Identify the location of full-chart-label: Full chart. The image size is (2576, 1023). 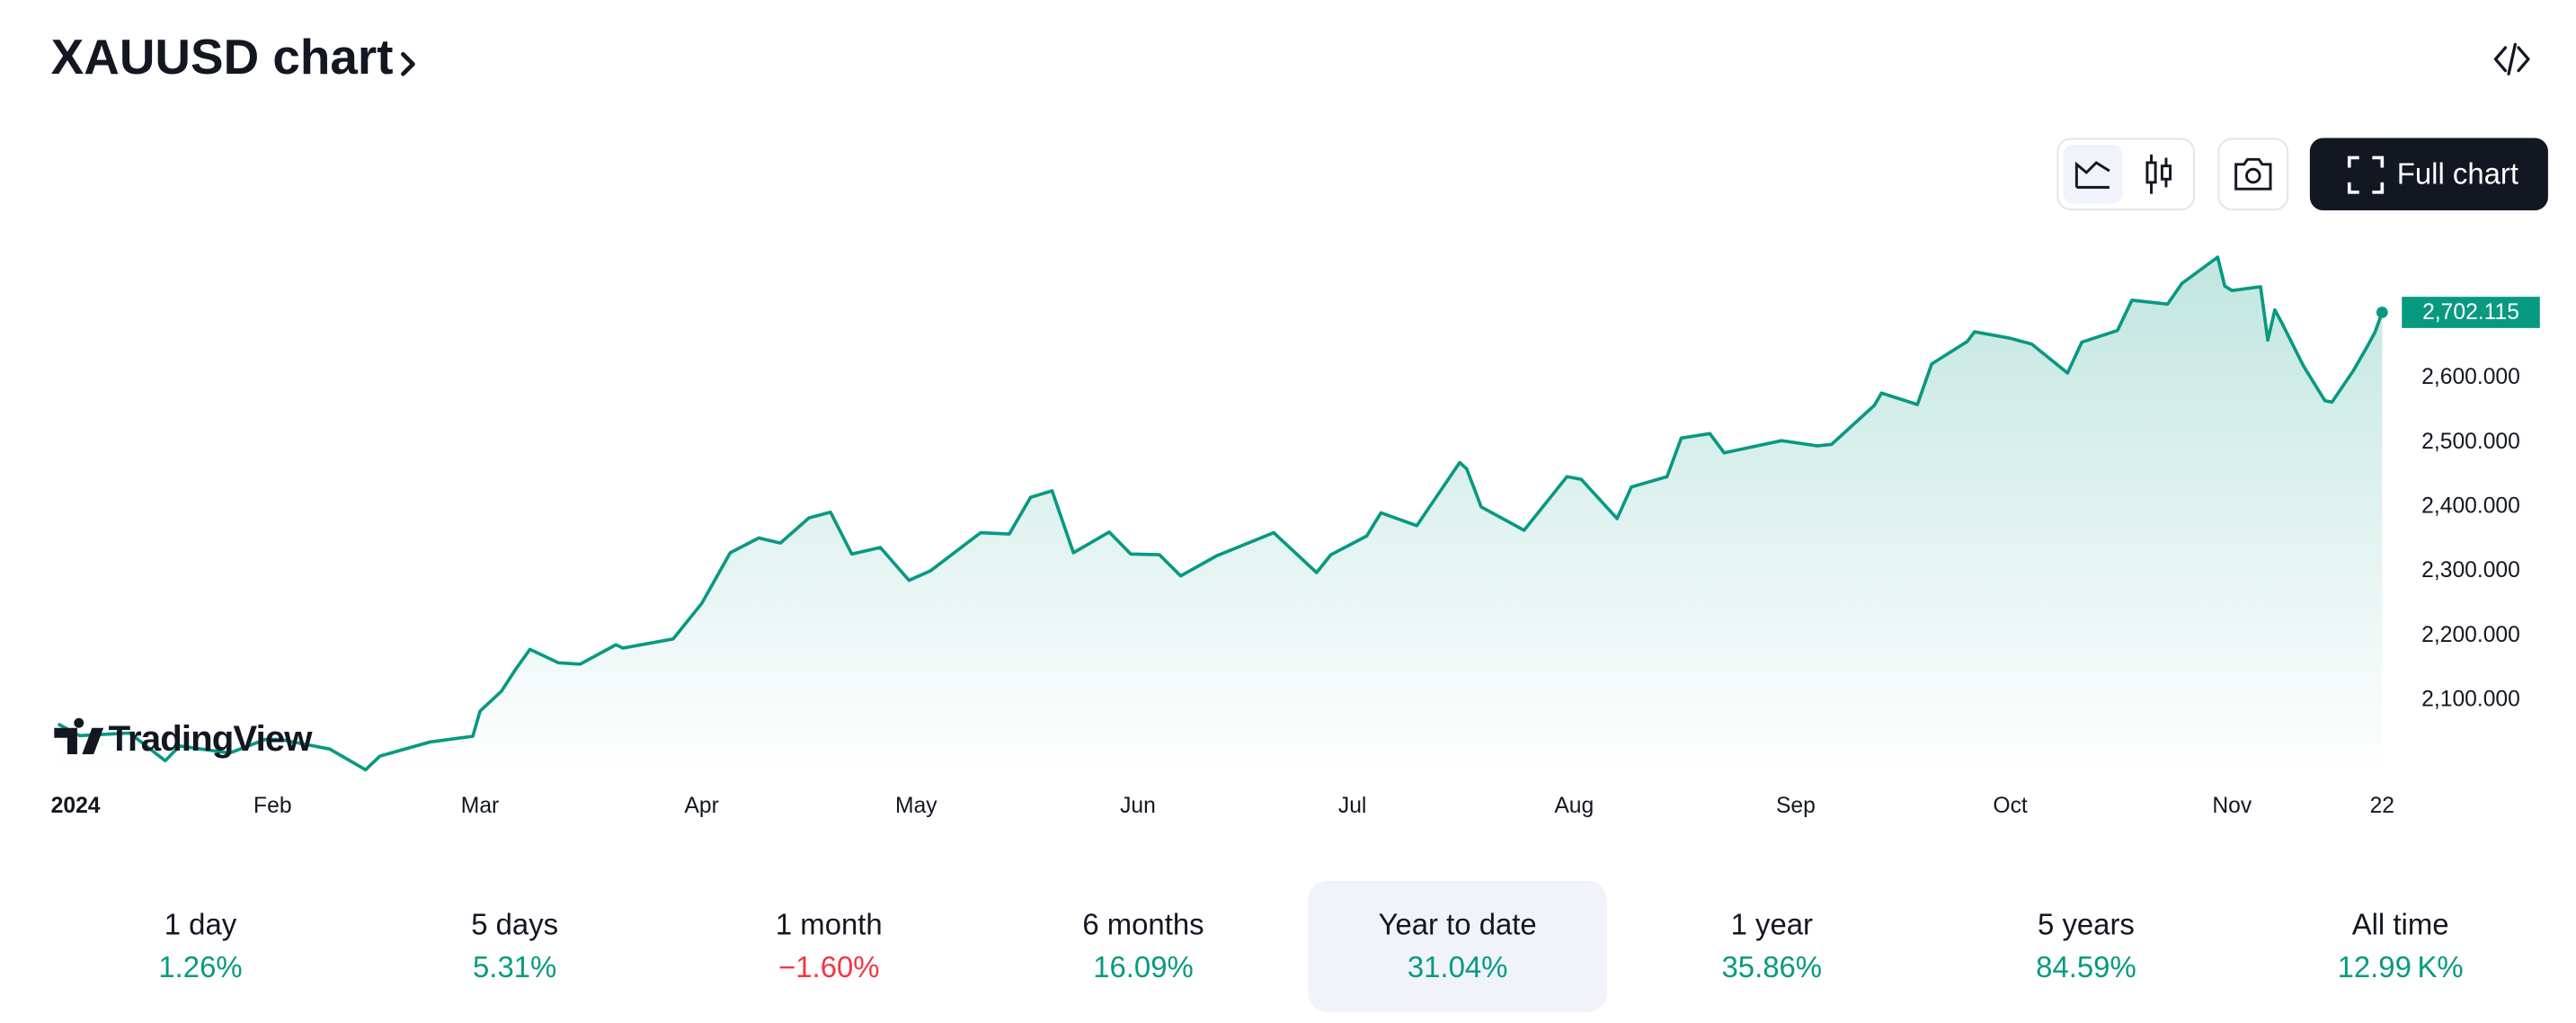
(2457, 173).